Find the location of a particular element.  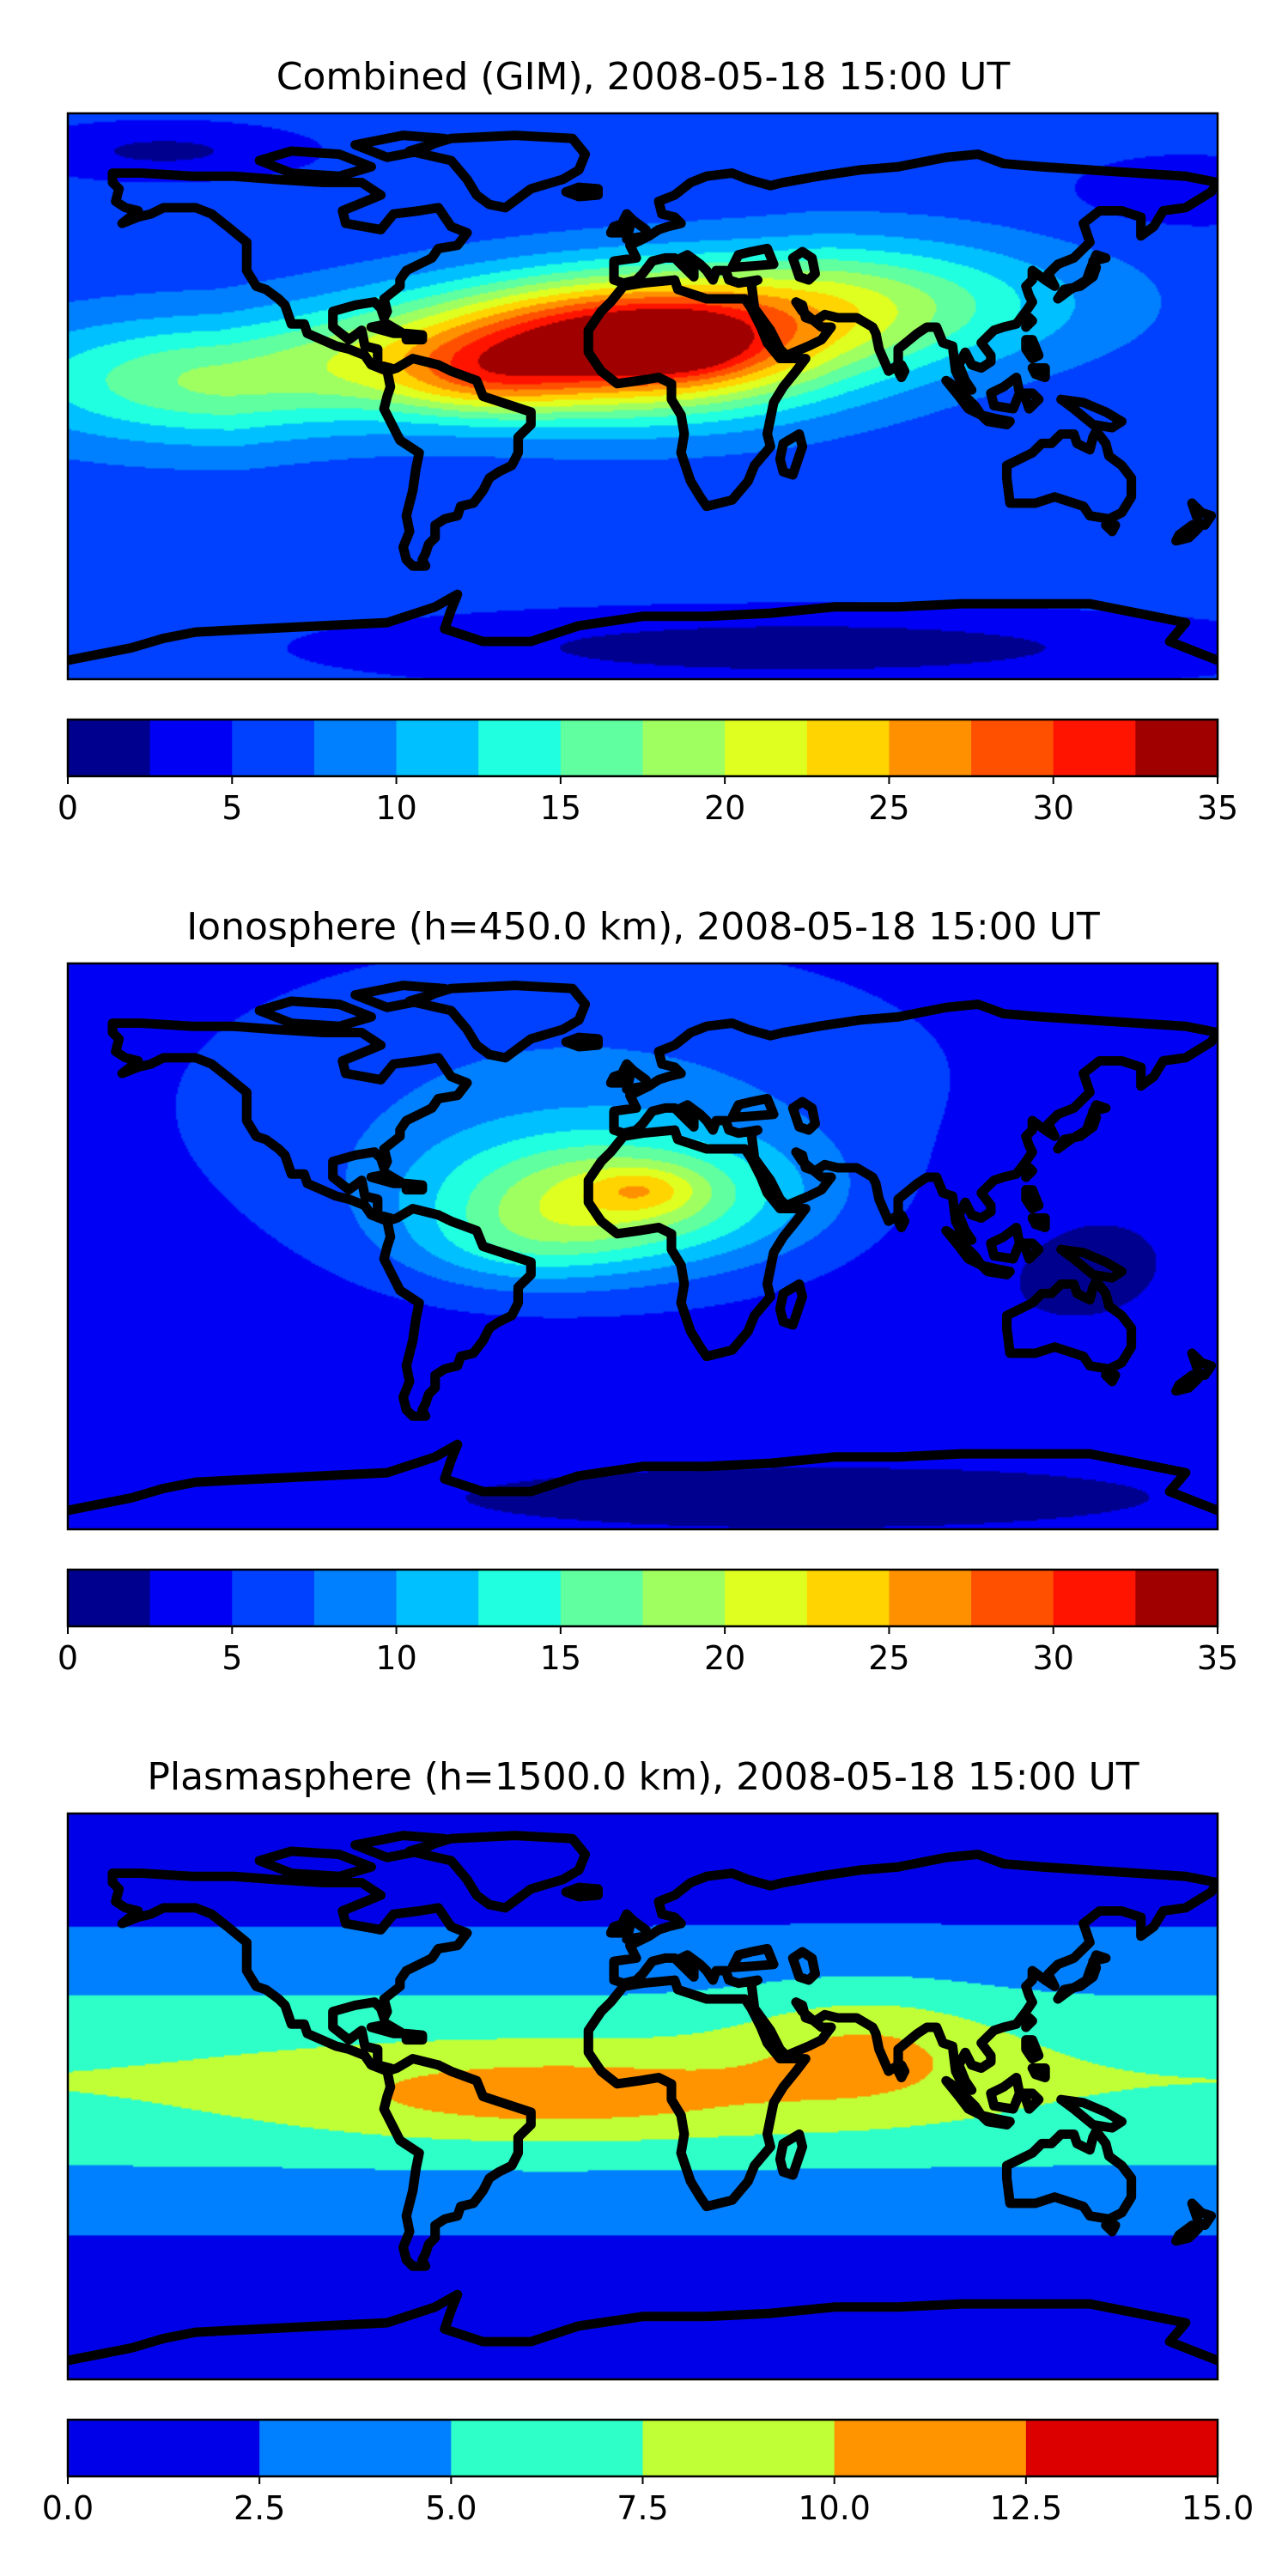

colorbar-ionosphere-frame is located at coordinates (642, 1598).